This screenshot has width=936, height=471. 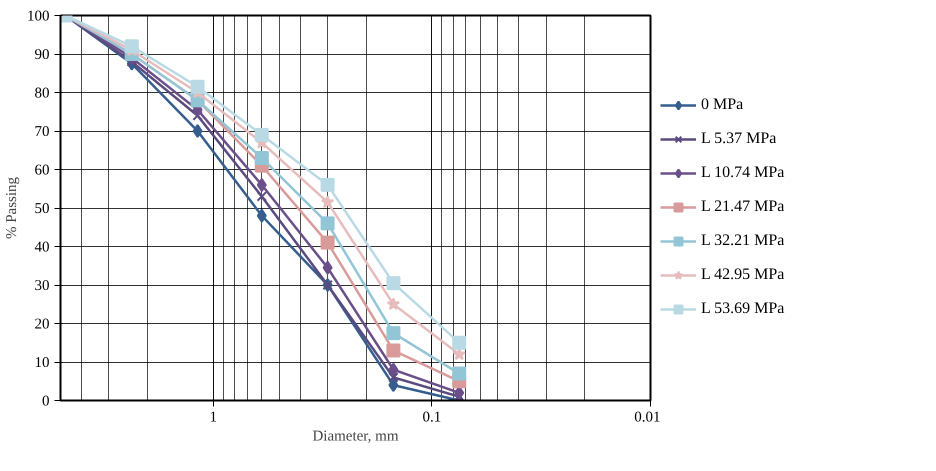 I want to click on y-tick-label: 90, so click(x=42, y=55).